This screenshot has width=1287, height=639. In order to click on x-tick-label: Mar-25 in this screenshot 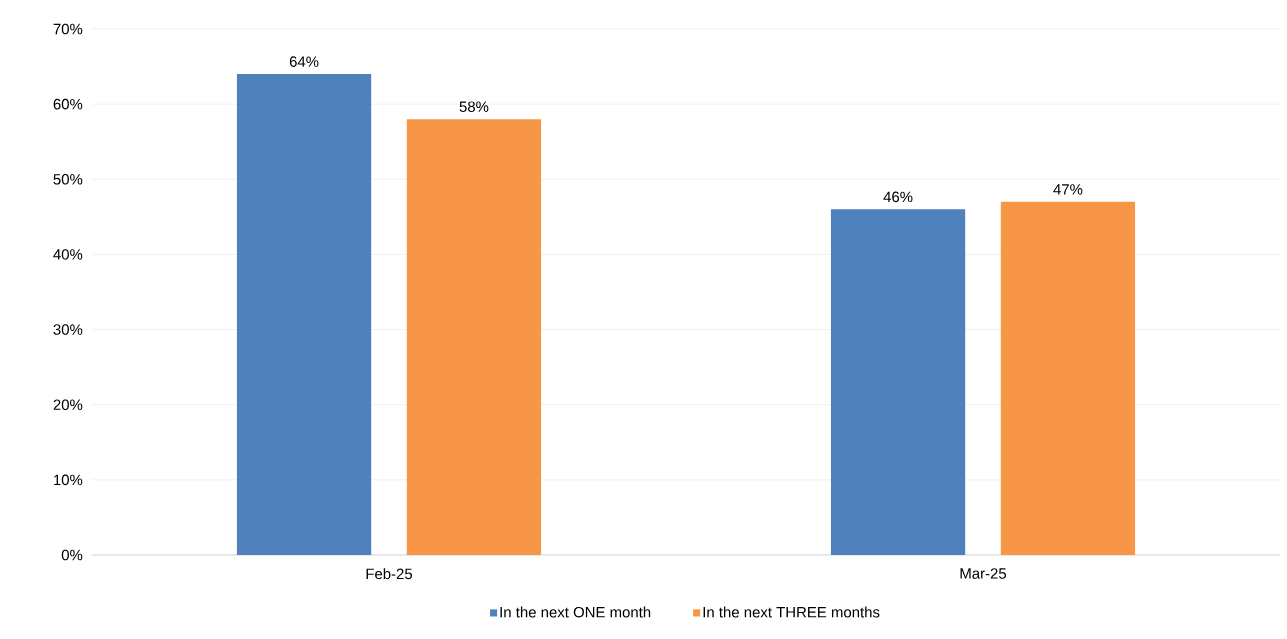, I will do `click(983, 573)`.